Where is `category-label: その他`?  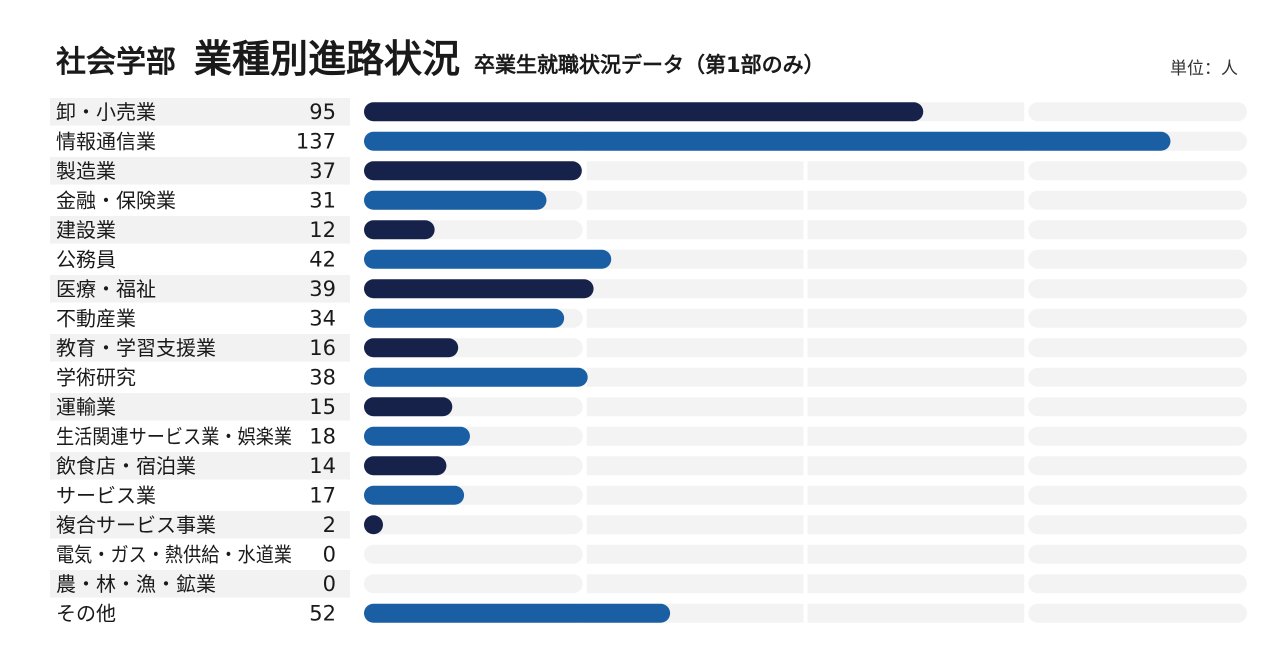 category-label: その他 is located at coordinates (86, 613).